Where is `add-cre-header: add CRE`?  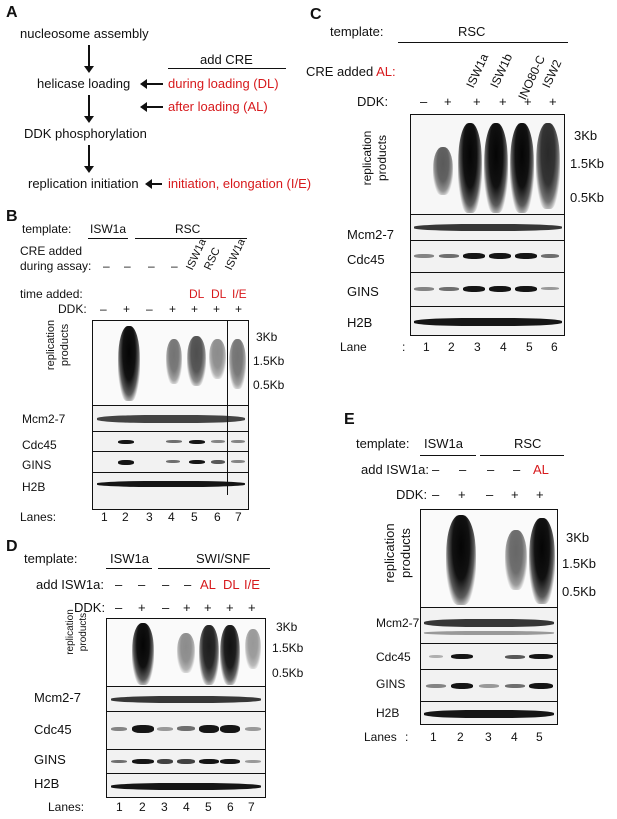 add-cre-header: add CRE is located at coordinates (226, 59).